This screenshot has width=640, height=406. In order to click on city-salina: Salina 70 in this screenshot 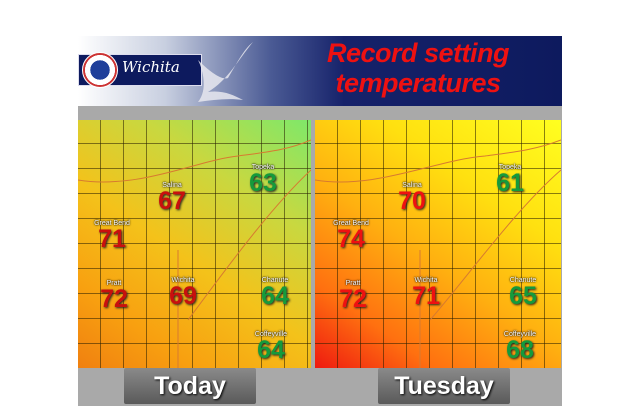, I will do `click(412, 198)`.